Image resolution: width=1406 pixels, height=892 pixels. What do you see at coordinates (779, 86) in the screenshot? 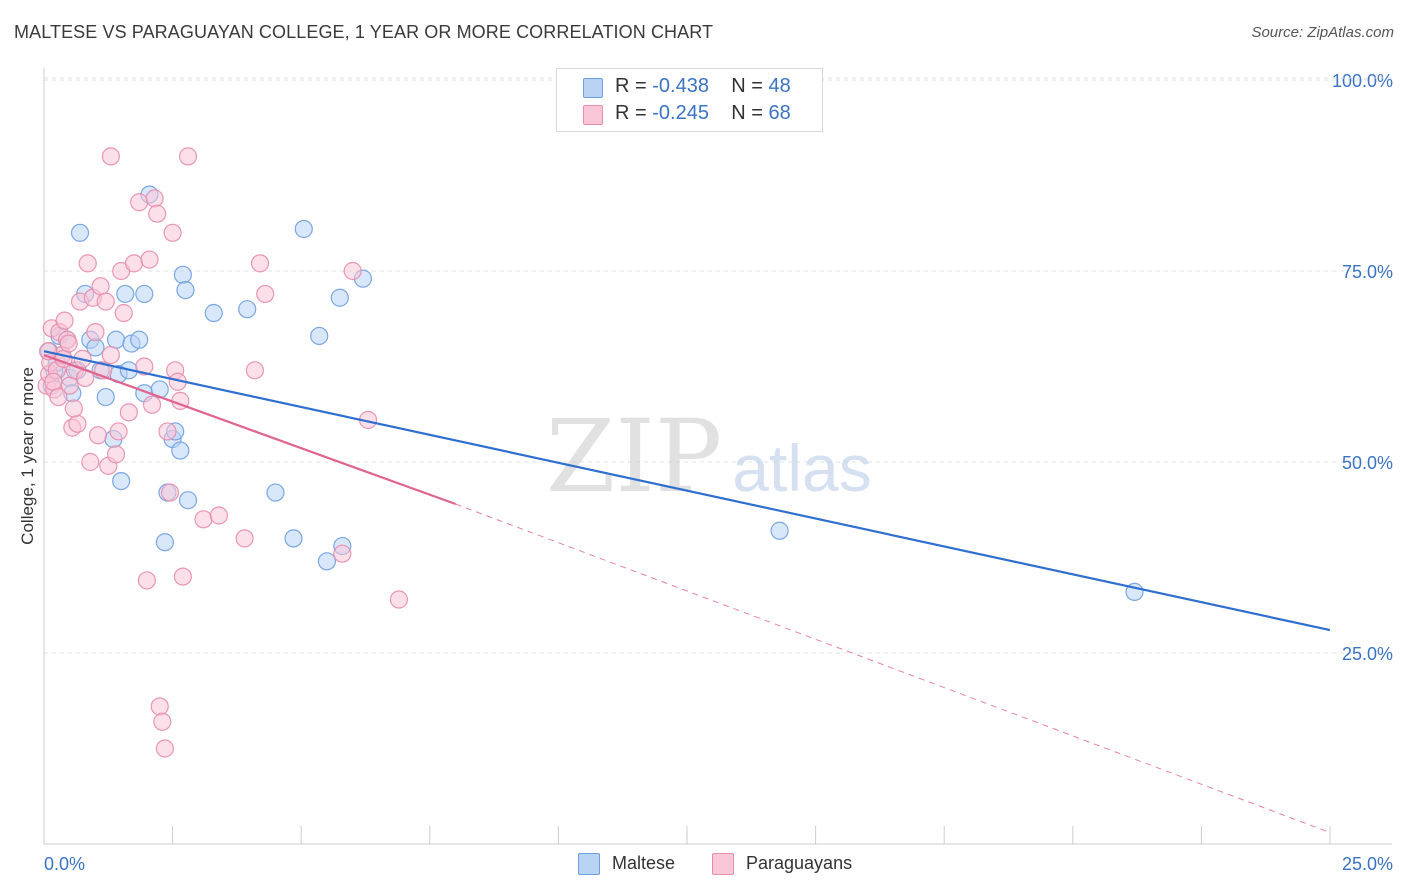
I see `maltese-n-value: 48` at bounding box center [779, 86].